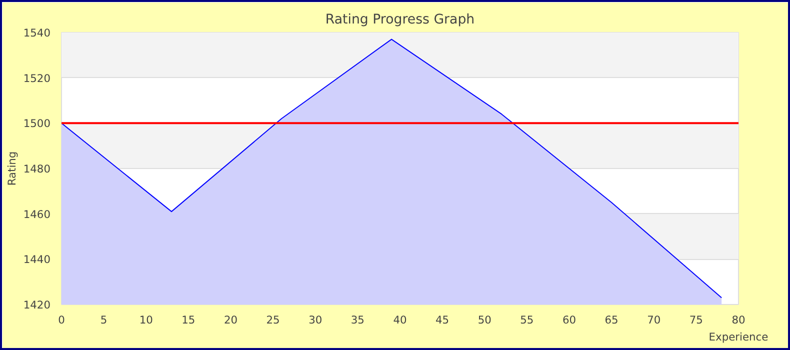 This screenshot has height=350, width=790. Describe the element at coordinates (315, 320) in the screenshot. I see `x-tick-label: 30` at that location.